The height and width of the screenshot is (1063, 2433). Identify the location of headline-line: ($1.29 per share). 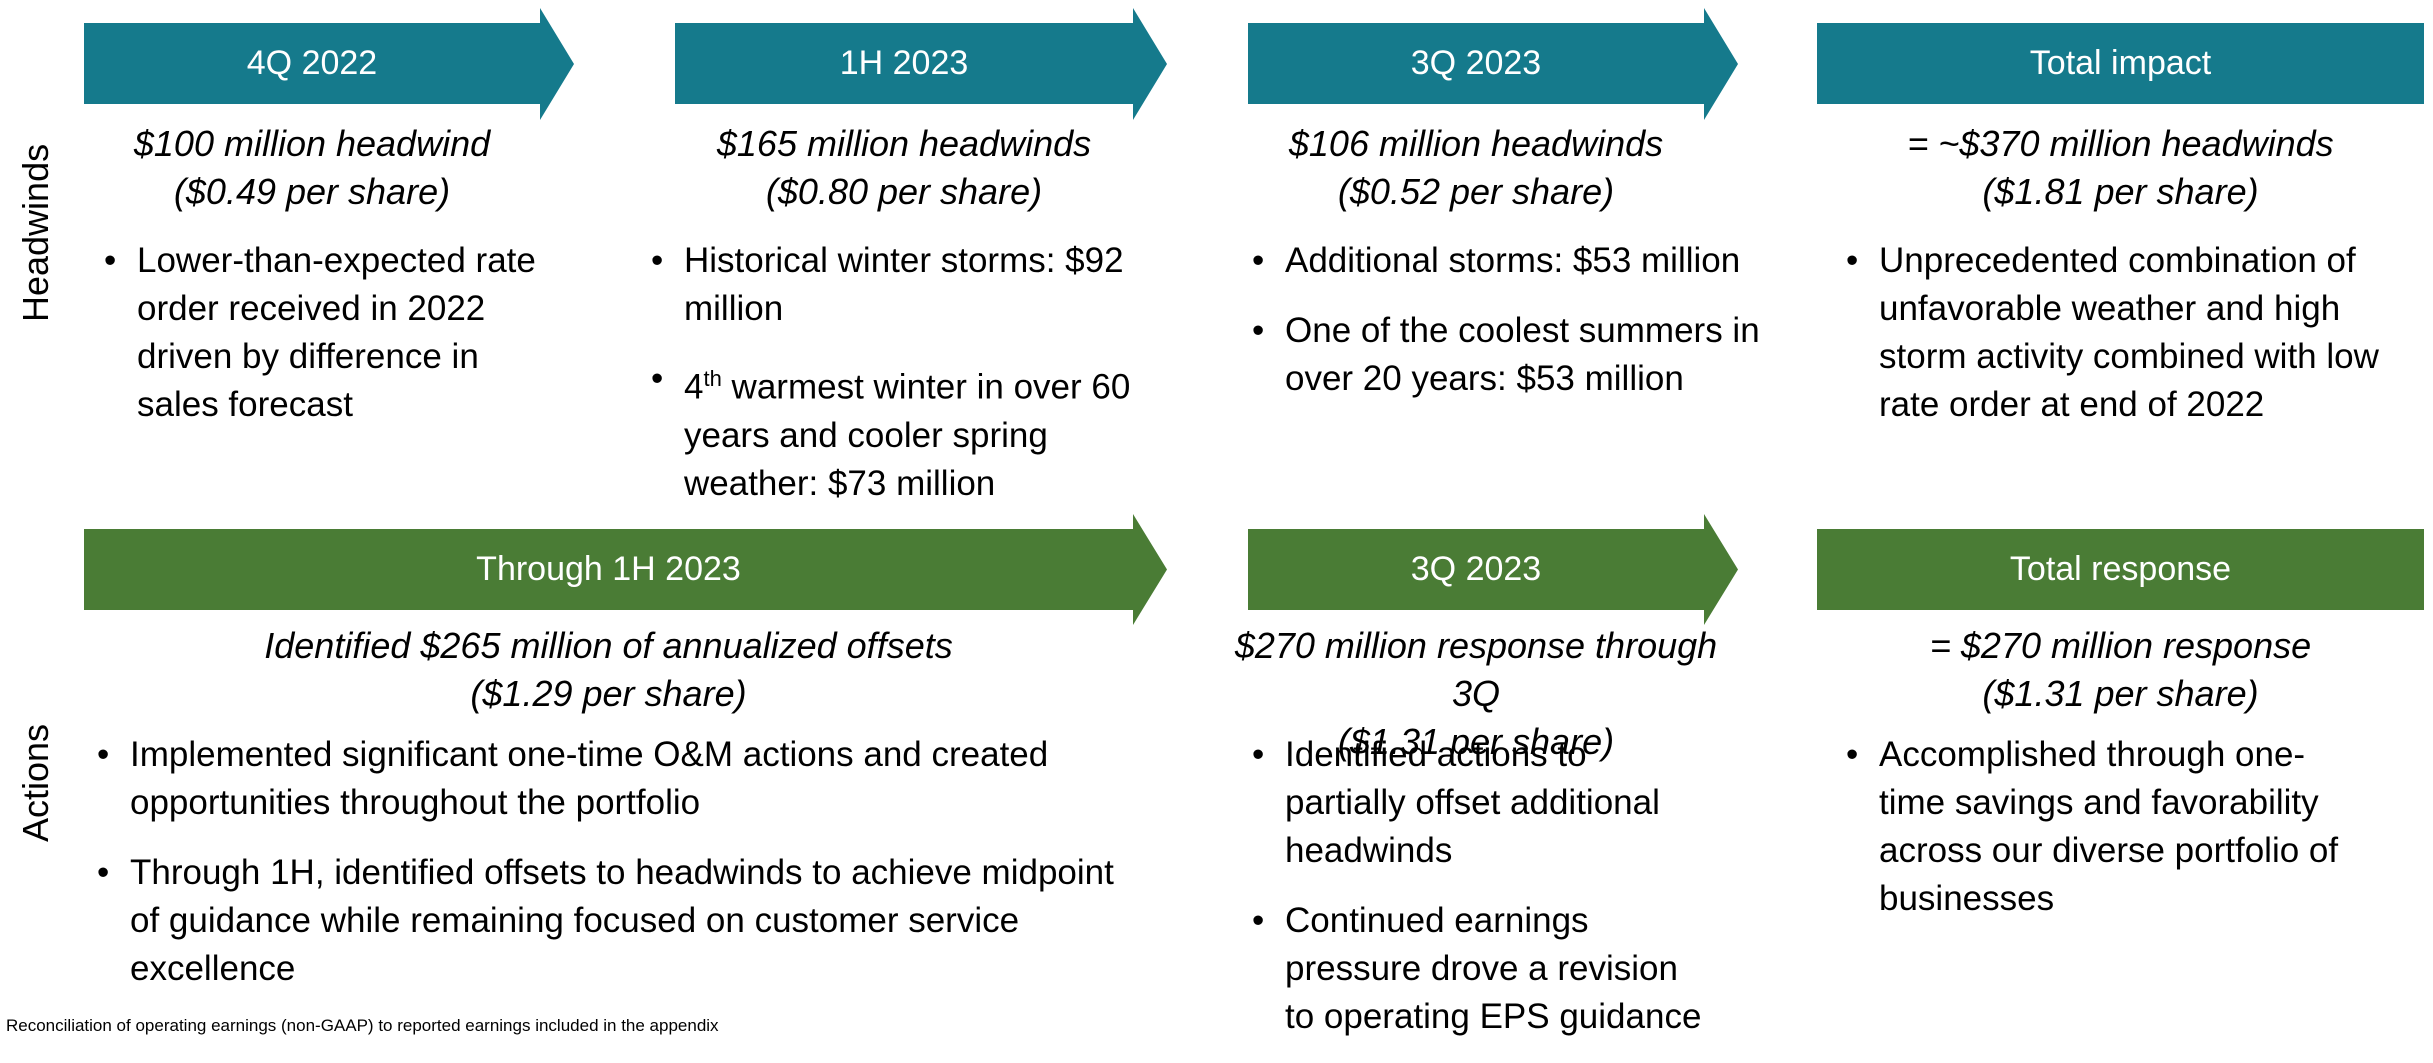
(608, 693).